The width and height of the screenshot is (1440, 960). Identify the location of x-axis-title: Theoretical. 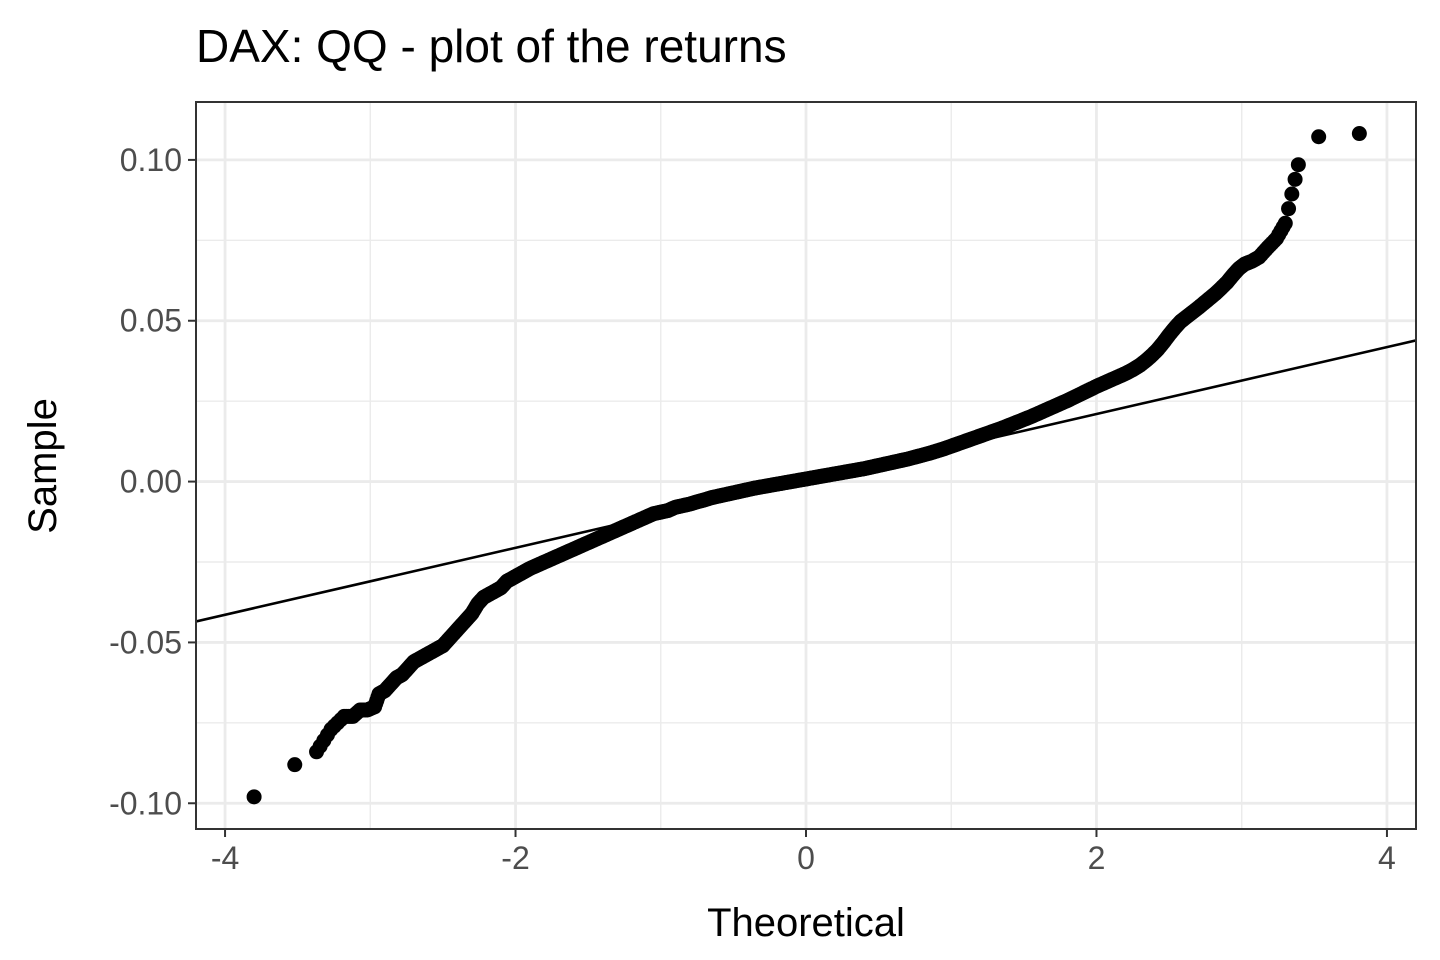
(806, 923).